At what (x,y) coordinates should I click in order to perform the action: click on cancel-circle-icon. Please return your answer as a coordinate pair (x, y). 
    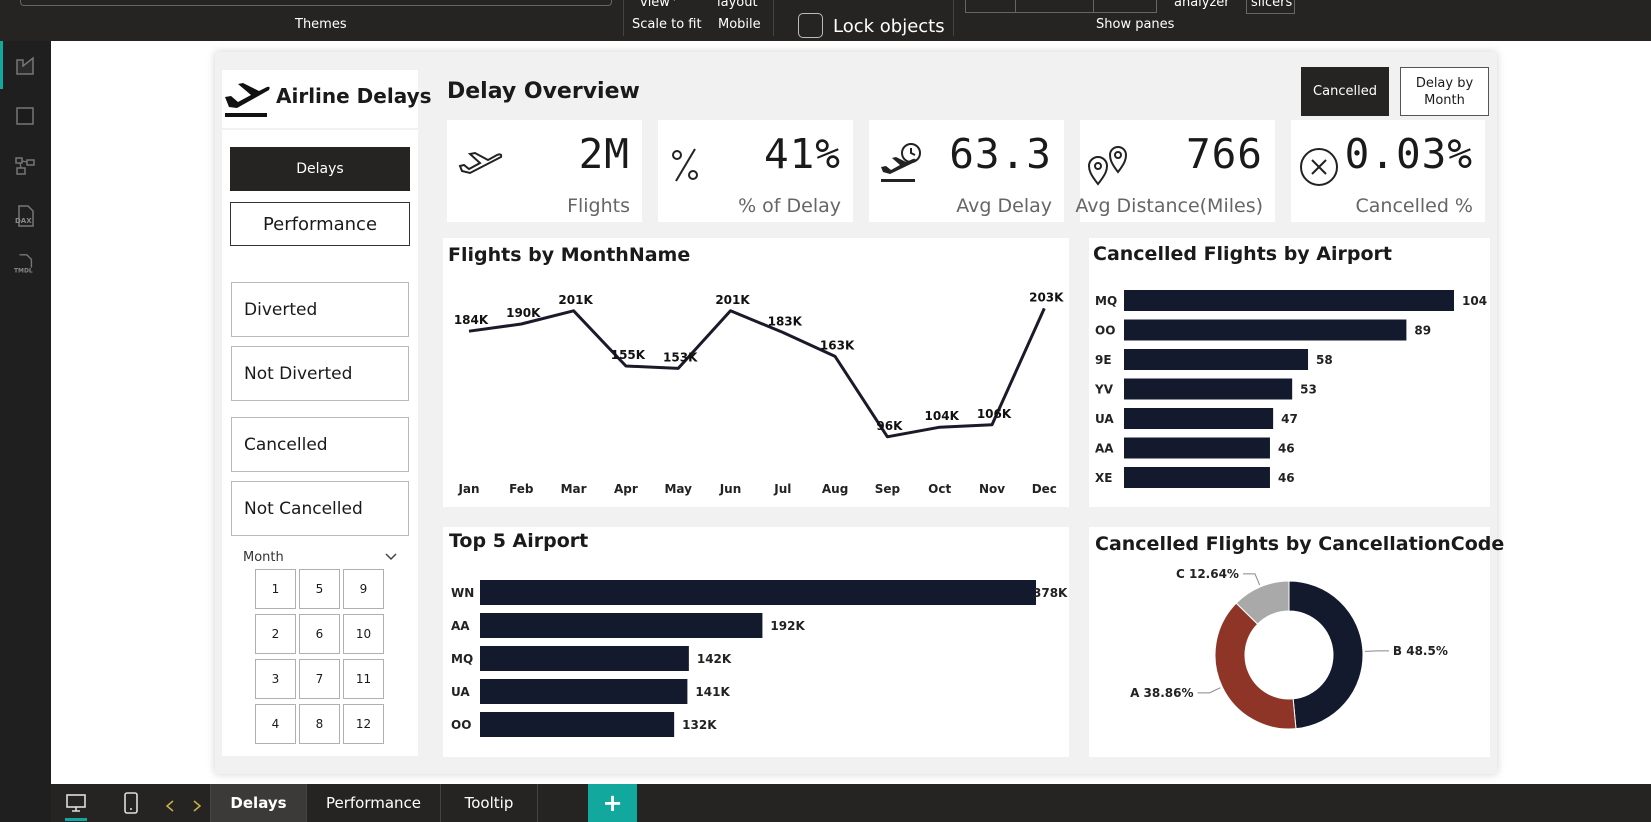
    Looking at the image, I should click on (1319, 167).